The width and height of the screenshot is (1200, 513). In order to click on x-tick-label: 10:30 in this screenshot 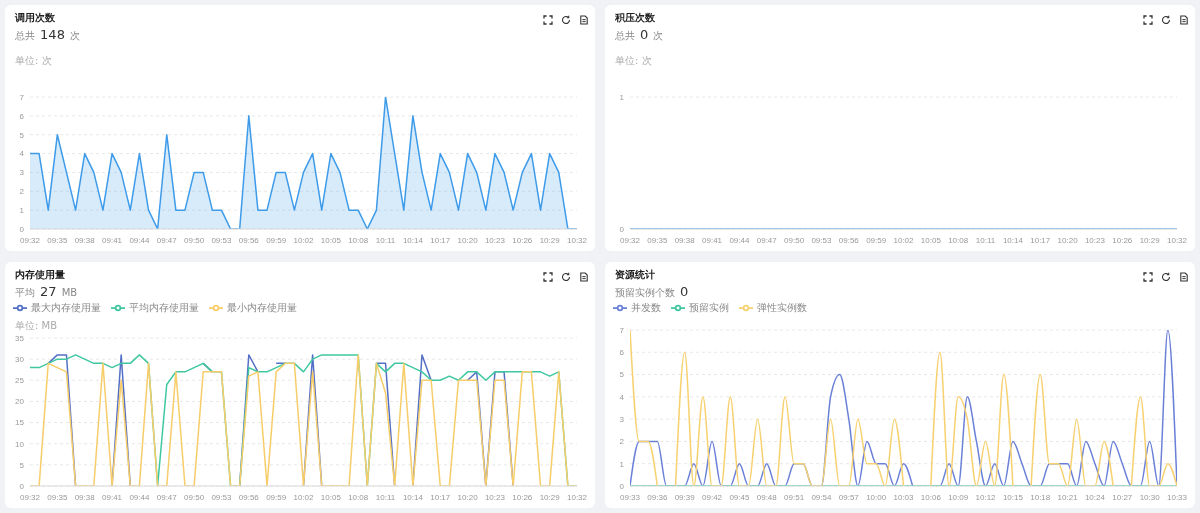, I will do `click(1150, 497)`.